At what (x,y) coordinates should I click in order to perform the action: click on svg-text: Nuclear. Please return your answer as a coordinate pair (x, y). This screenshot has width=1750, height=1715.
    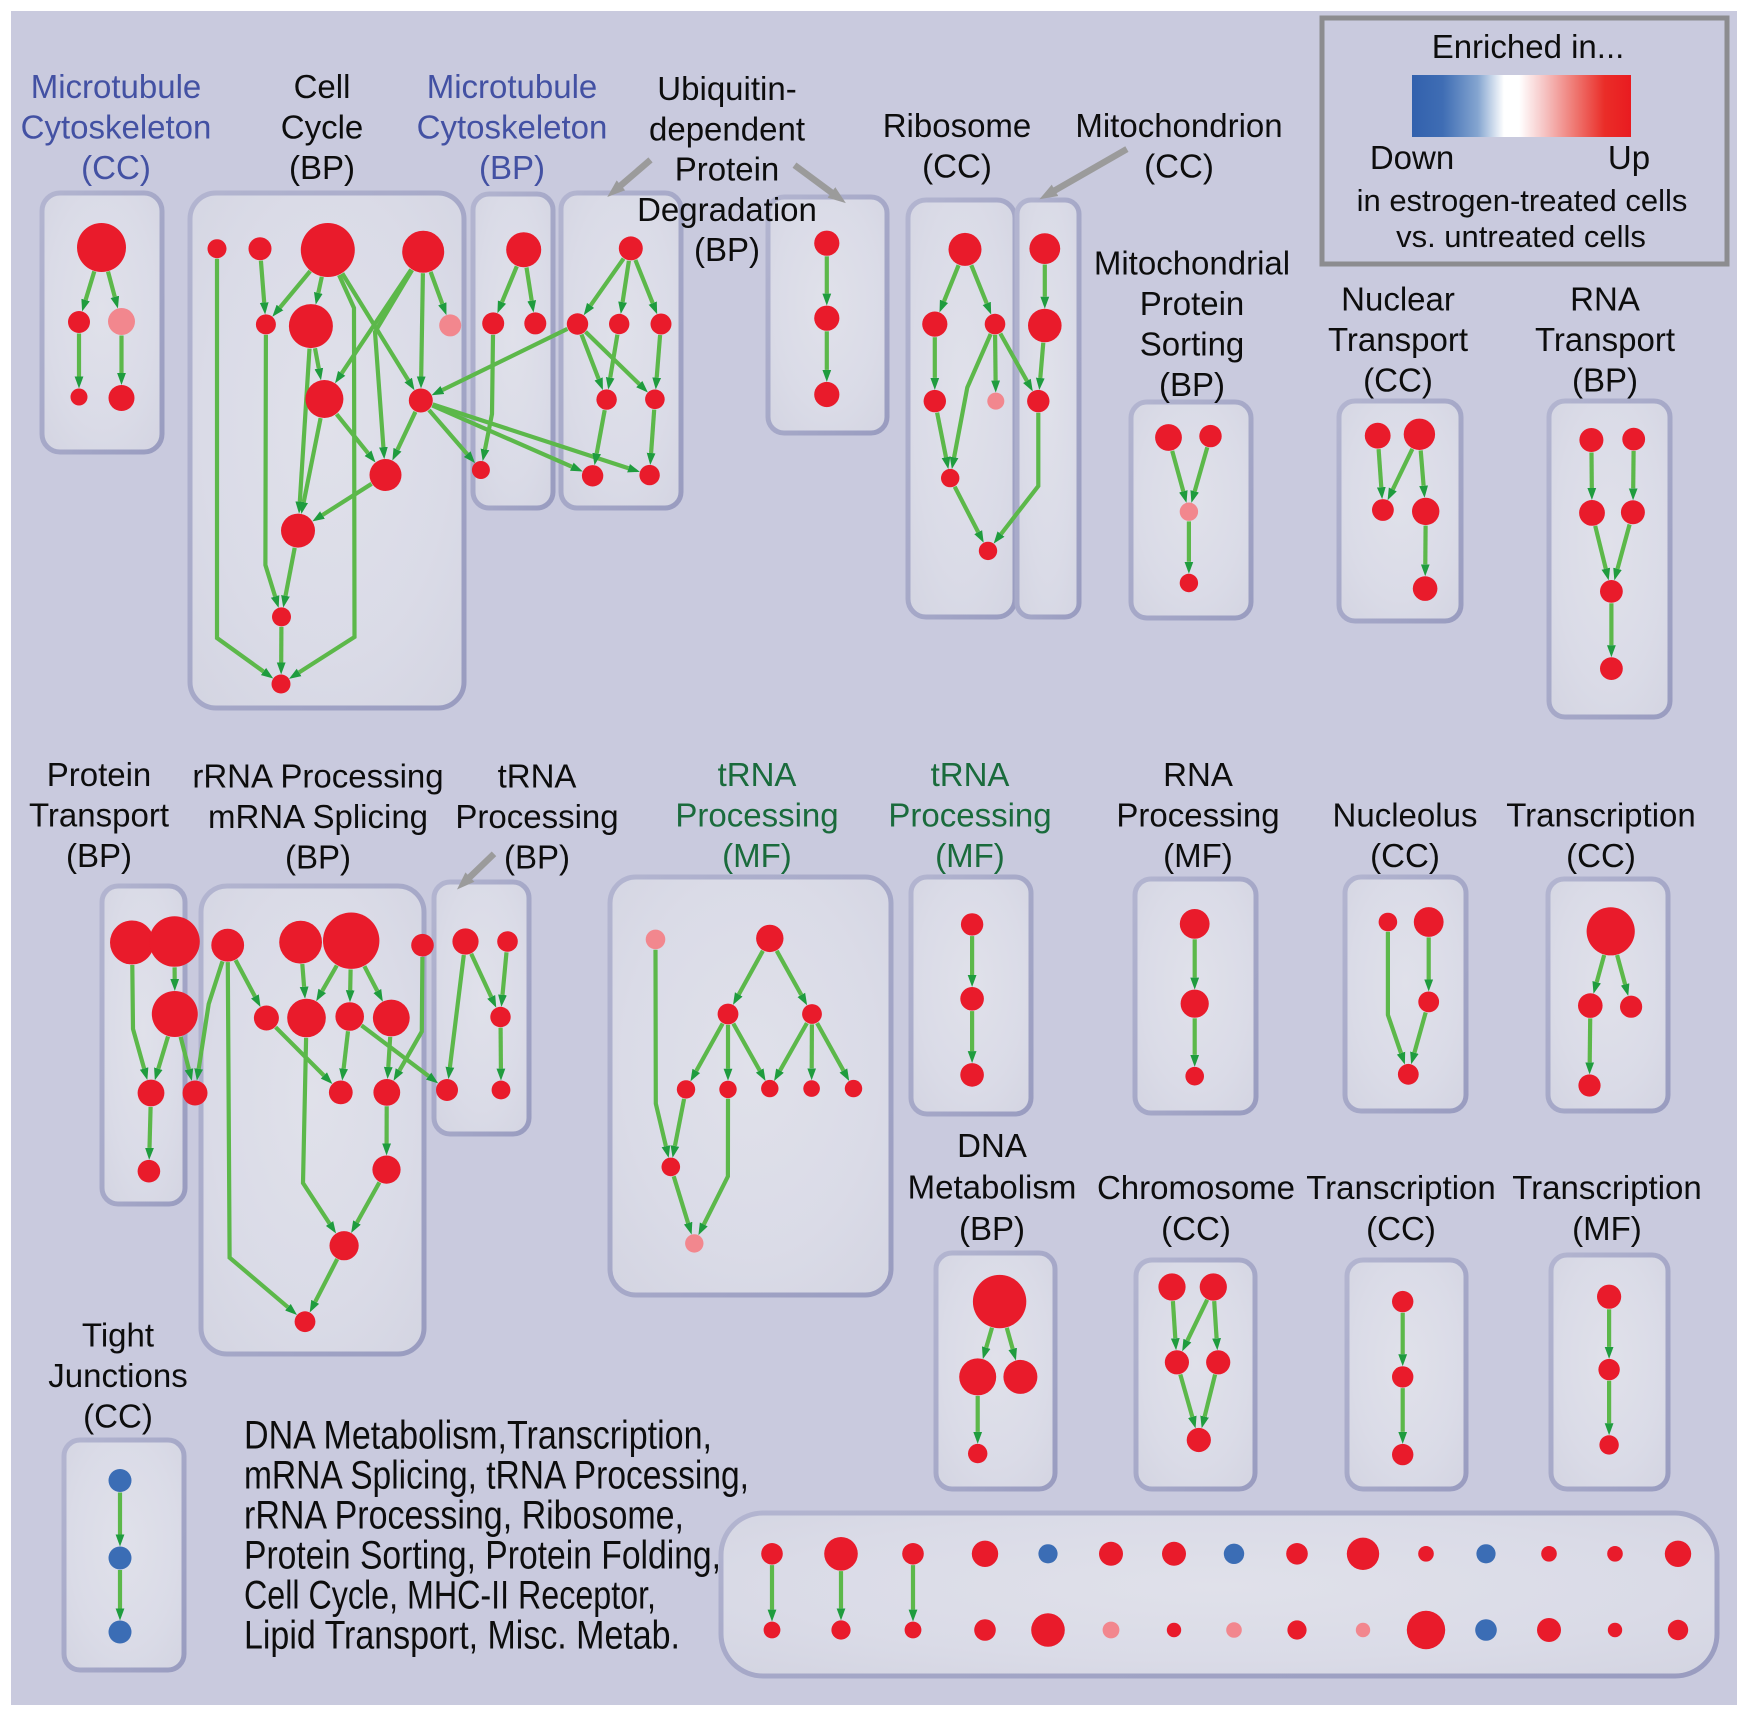
    Looking at the image, I should click on (1398, 299).